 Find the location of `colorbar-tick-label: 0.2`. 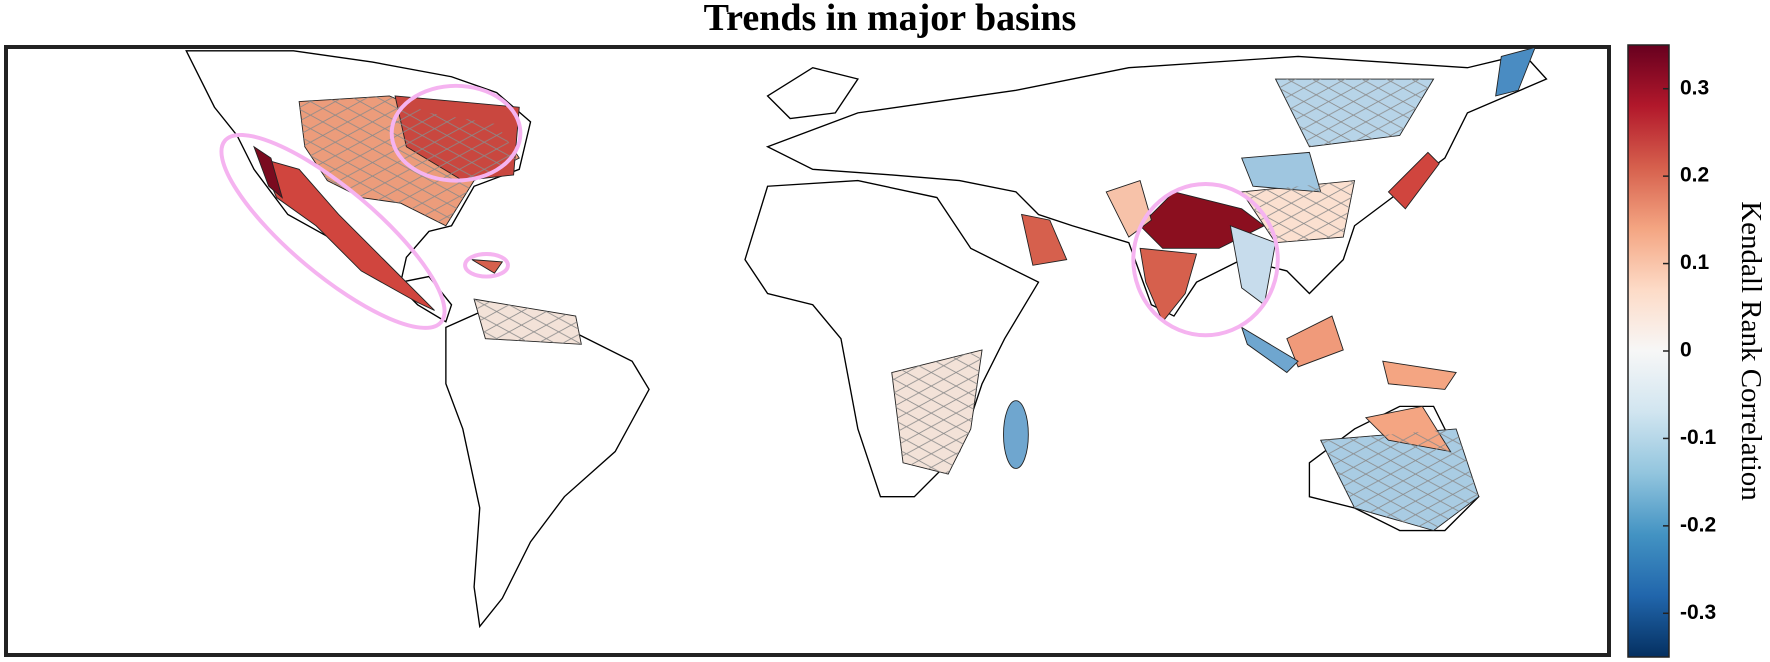

colorbar-tick-label: 0.2 is located at coordinates (1694, 175).